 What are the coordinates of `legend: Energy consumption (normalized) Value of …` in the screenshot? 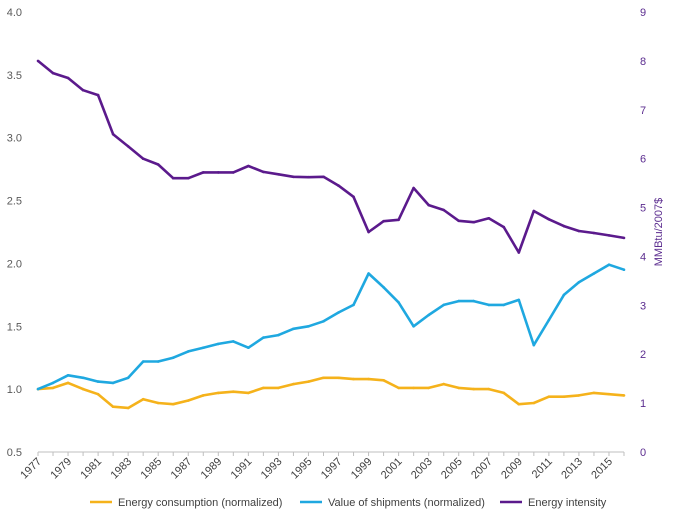 It's located at (348, 503).